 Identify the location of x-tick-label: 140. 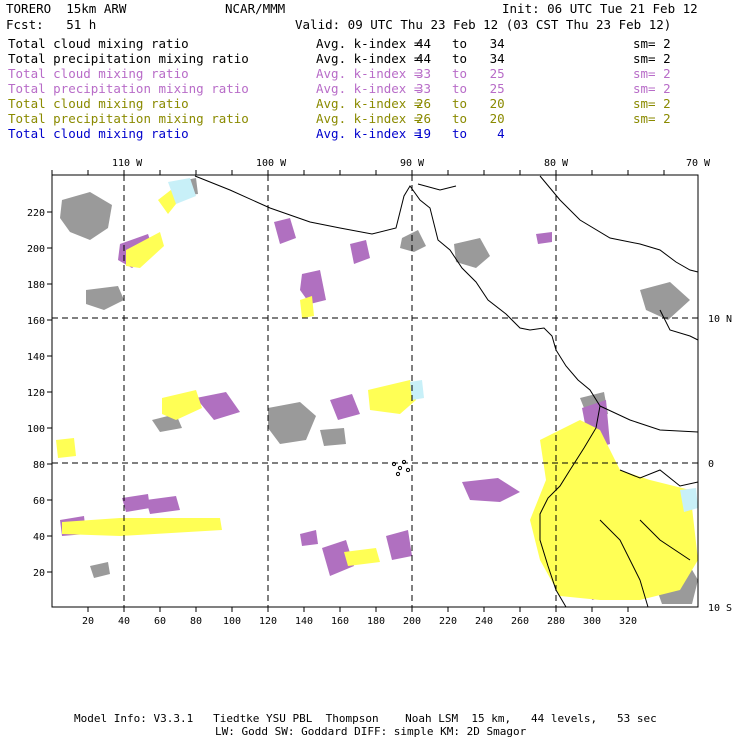
(304, 621).